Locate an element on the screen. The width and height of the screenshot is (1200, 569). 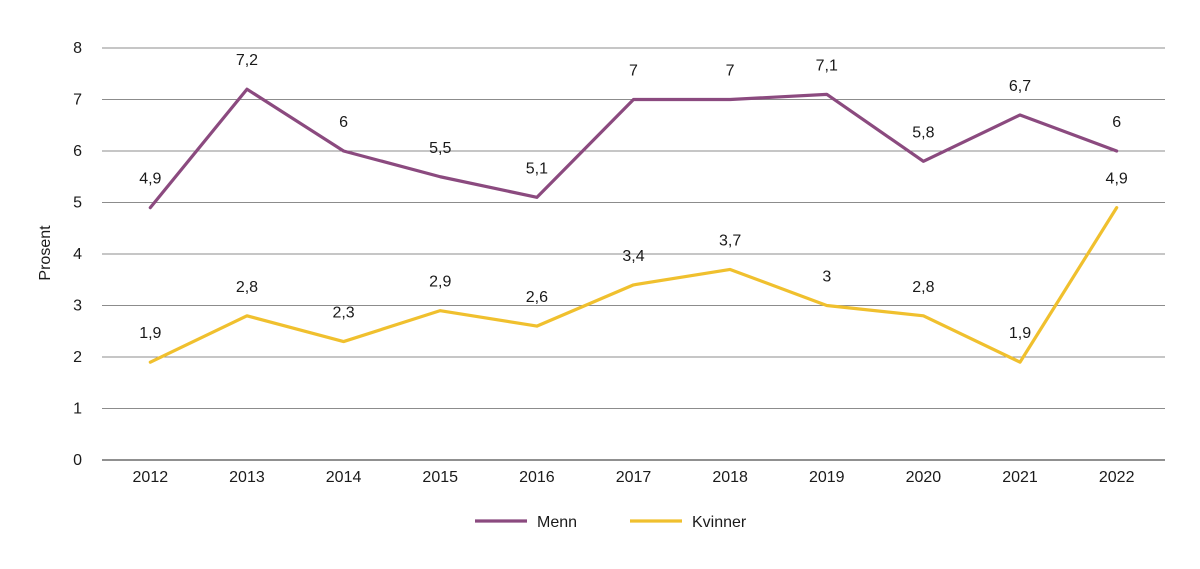
y-axis-title: Prosent is located at coordinates (45, 253).